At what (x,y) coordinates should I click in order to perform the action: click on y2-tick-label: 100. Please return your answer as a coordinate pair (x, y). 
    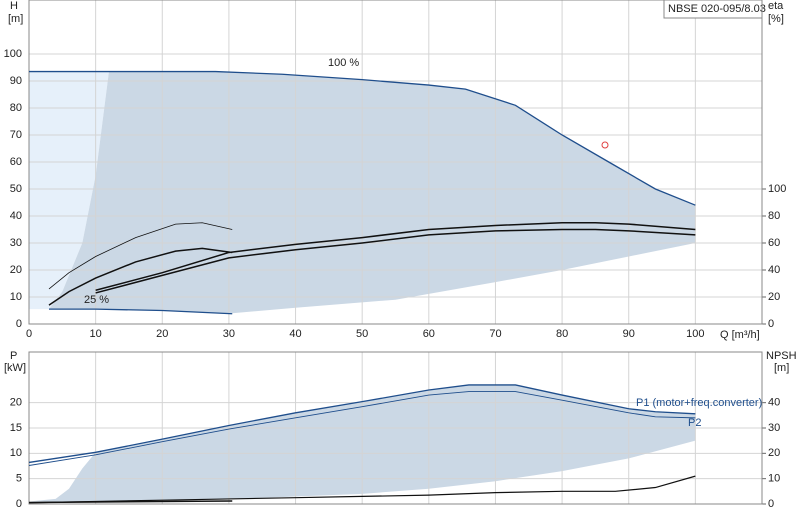
    Looking at the image, I should click on (777, 189).